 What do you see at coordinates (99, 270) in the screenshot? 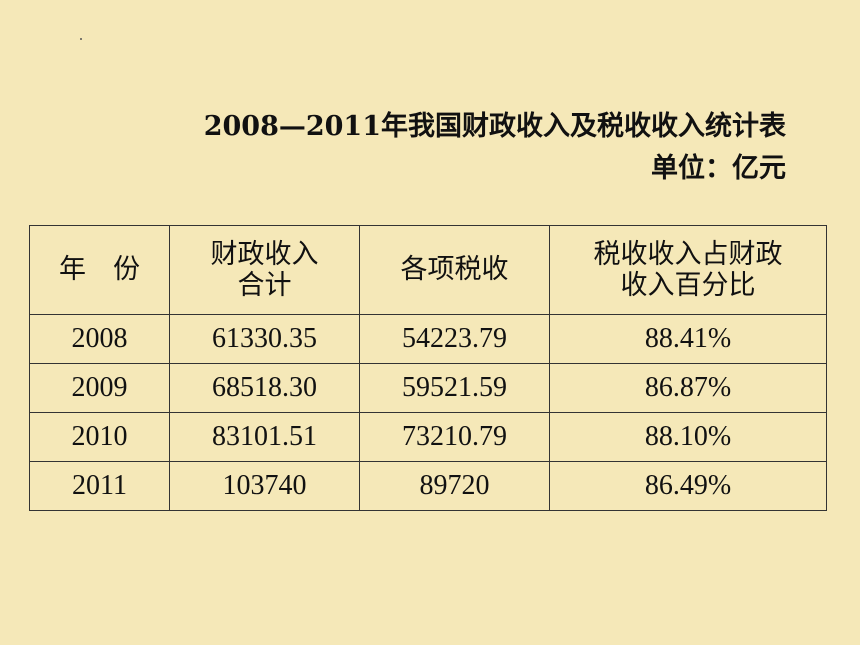
I see `header-year: 年 份` at bounding box center [99, 270].